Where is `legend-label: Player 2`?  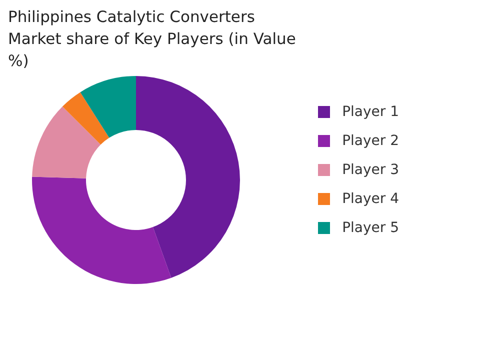
legend-label: Player 2 is located at coordinates (370, 141).